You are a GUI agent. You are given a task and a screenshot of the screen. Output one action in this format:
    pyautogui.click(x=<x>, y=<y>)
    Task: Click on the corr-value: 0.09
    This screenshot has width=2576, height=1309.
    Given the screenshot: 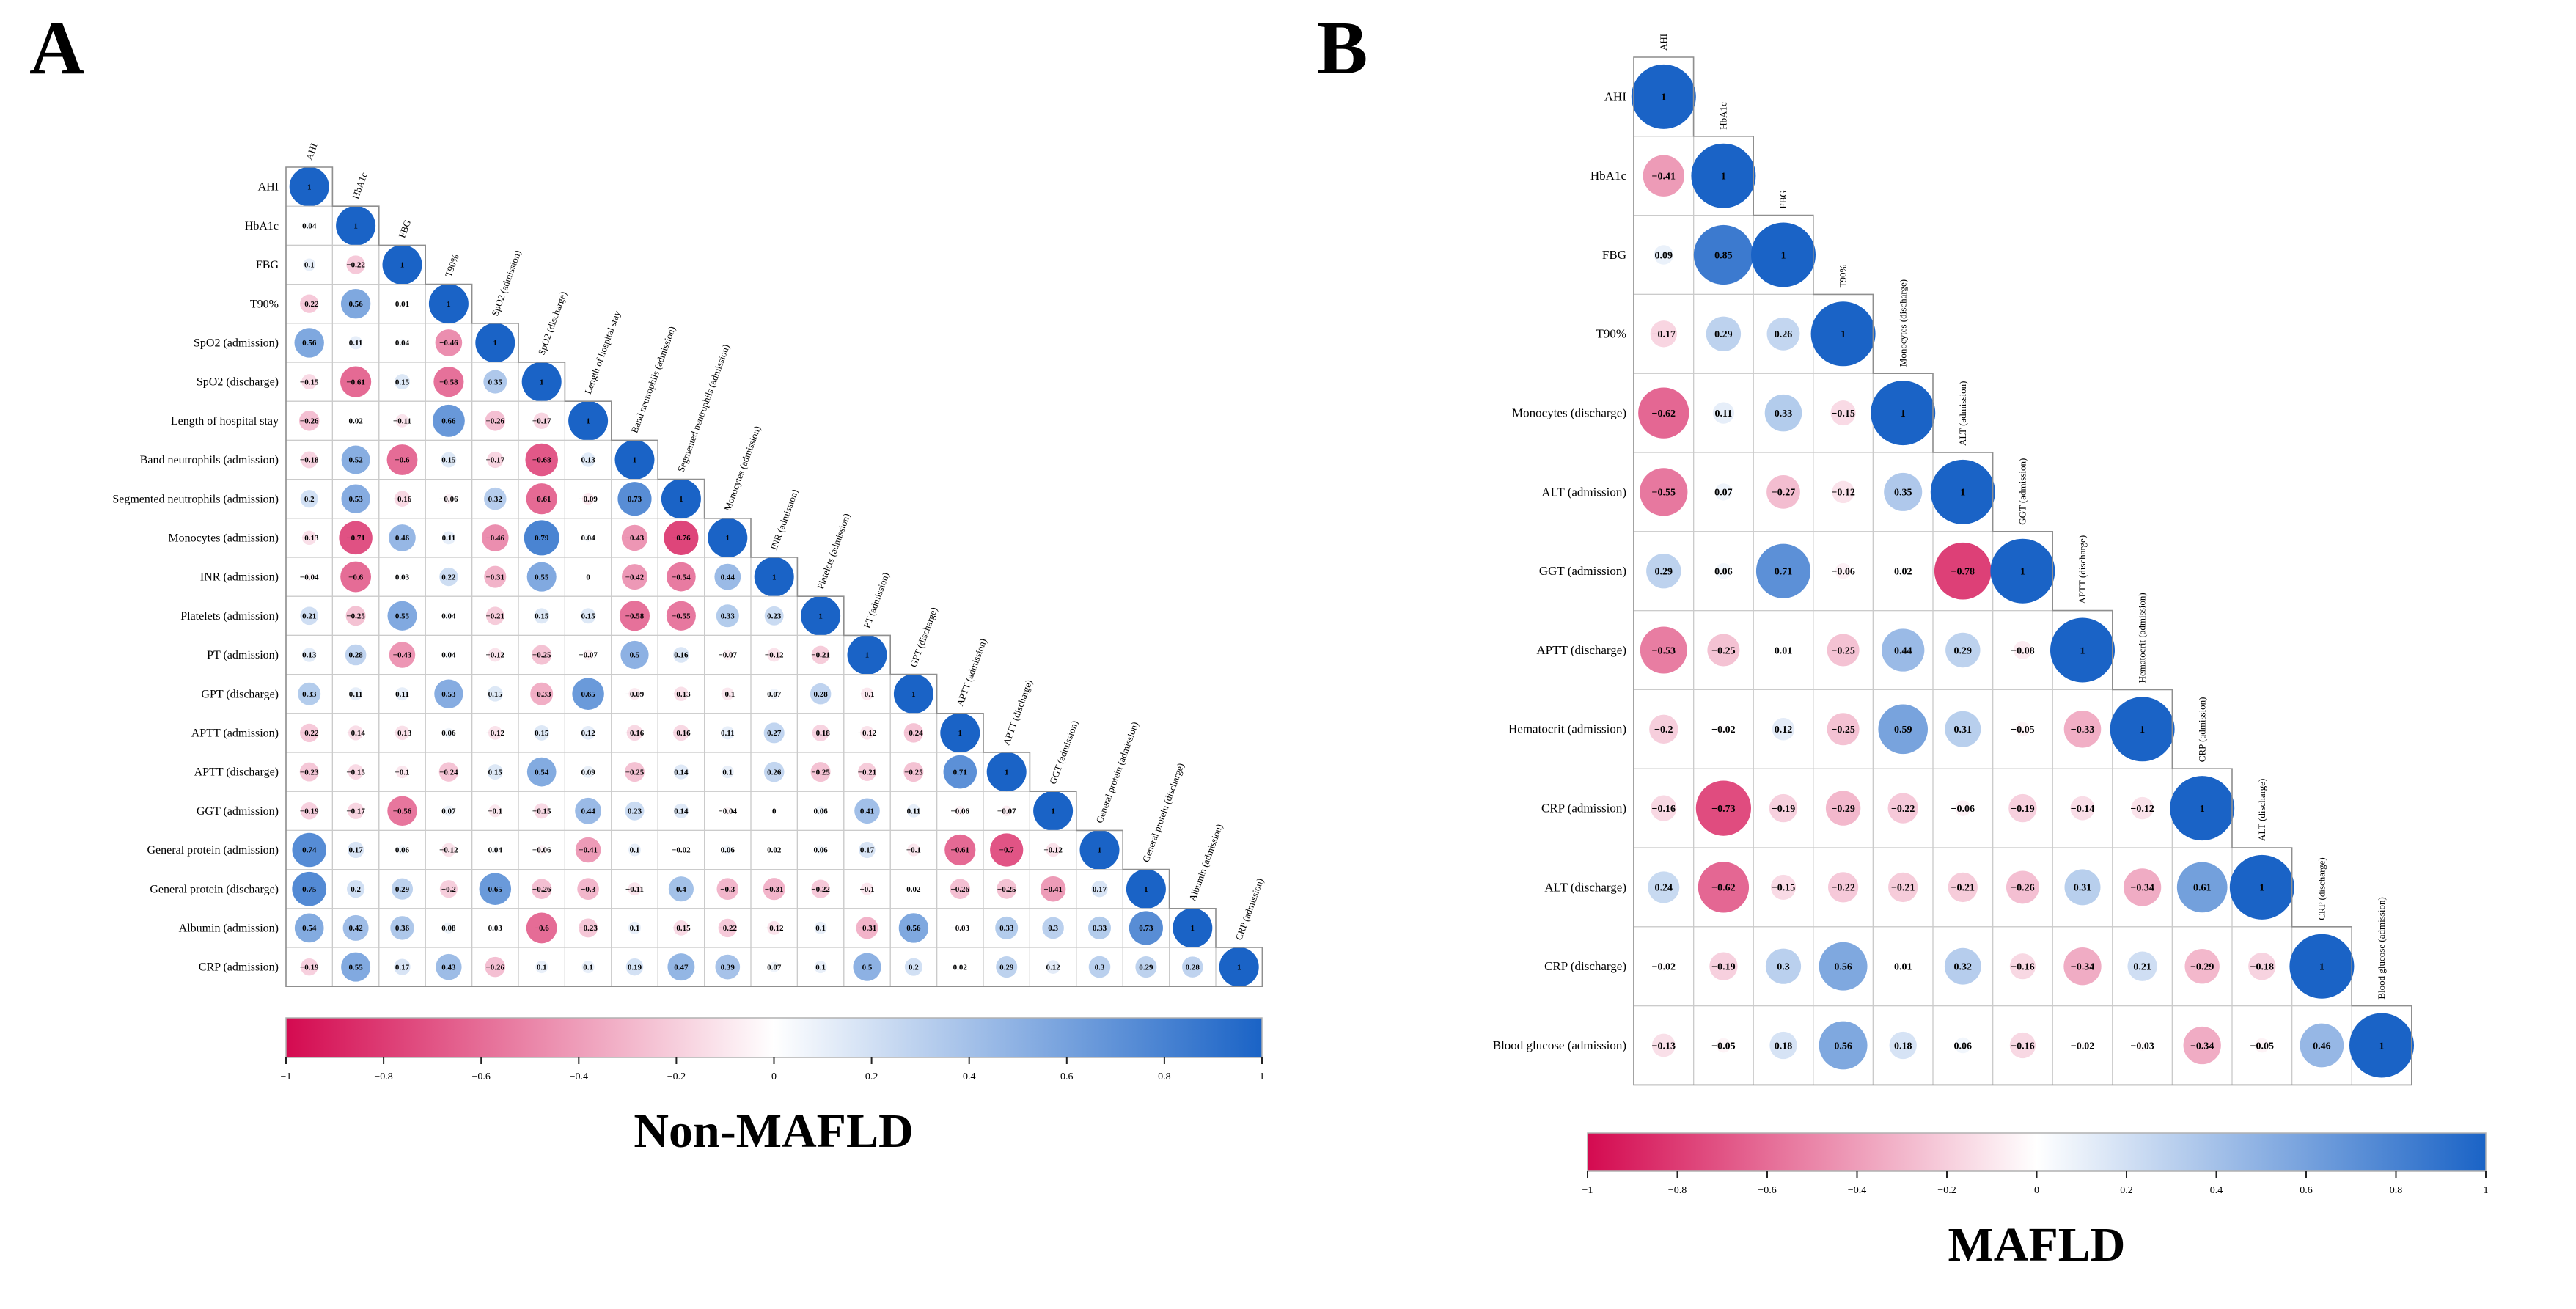 What is the action you would take?
    pyautogui.click(x=1664, y=255)
    